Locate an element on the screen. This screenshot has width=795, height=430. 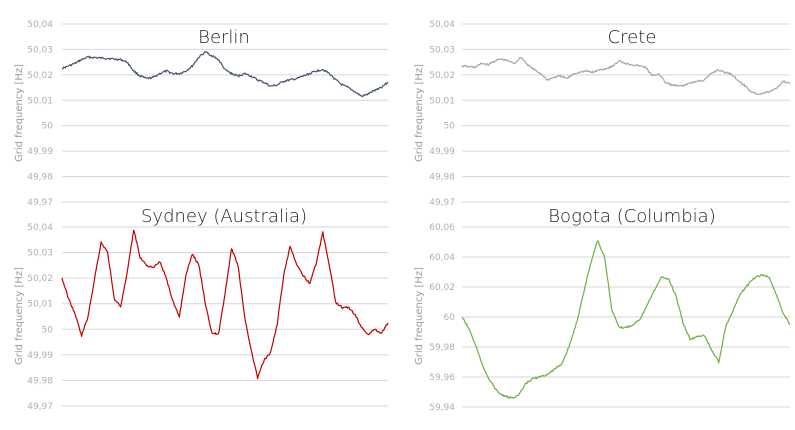
y-tick-label: 59,96 is located at coordinates (442, 378).